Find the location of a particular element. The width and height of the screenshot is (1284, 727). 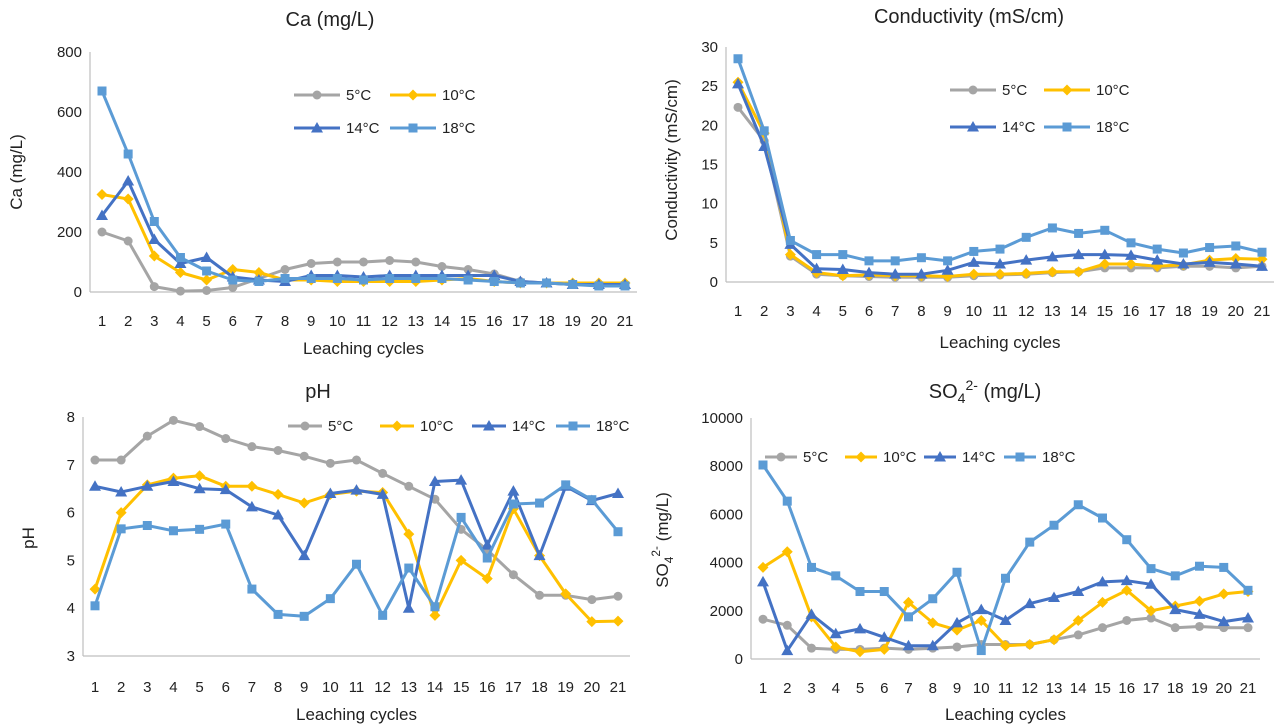

y-tick-label: 8000 is located at coordinates (726, 466).